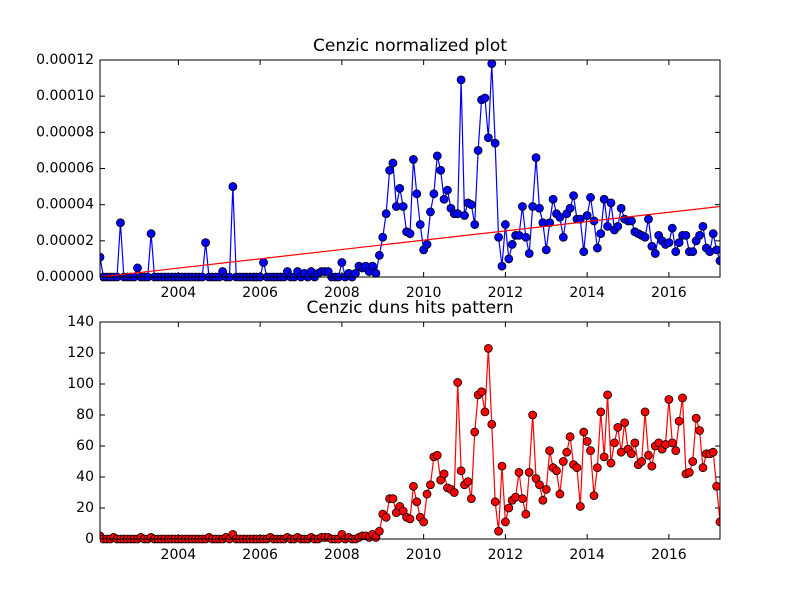 The image size is (800, 600). What do you see at coordinates (80, 353) in the screenshot?
I see `y-tick-label: 120` at bounding box center [80, 353].